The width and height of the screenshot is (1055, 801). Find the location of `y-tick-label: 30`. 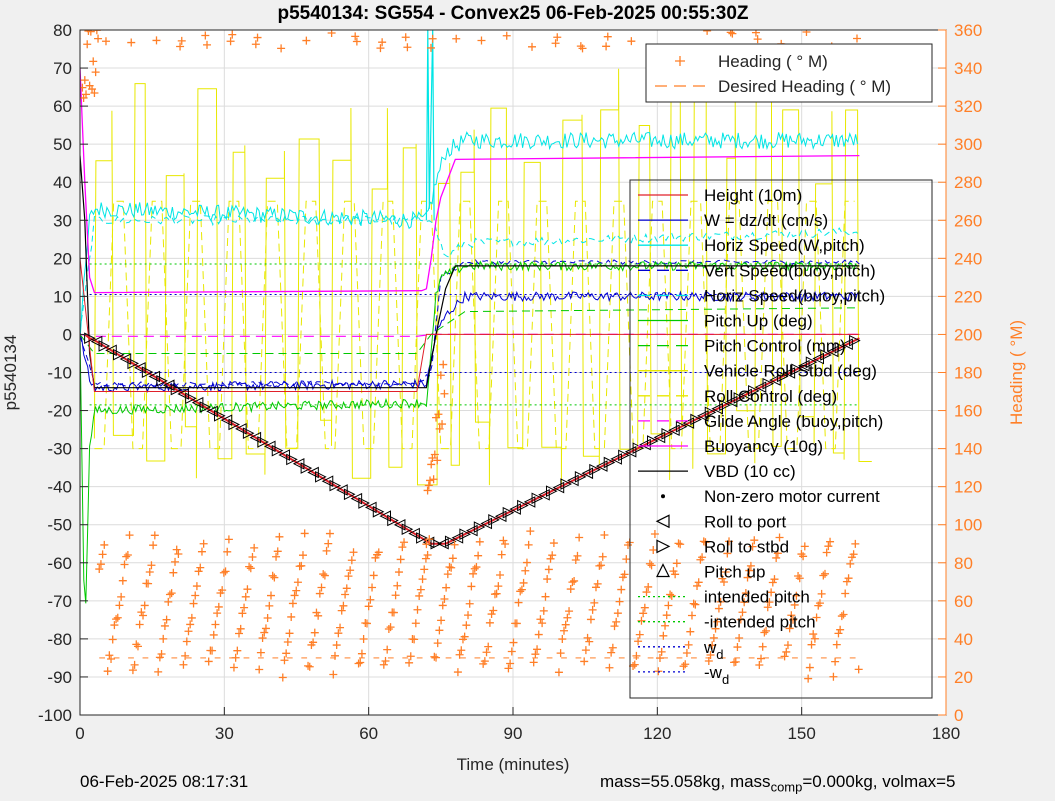

y-tick-label: 30 is located at coordinates (62, 220).